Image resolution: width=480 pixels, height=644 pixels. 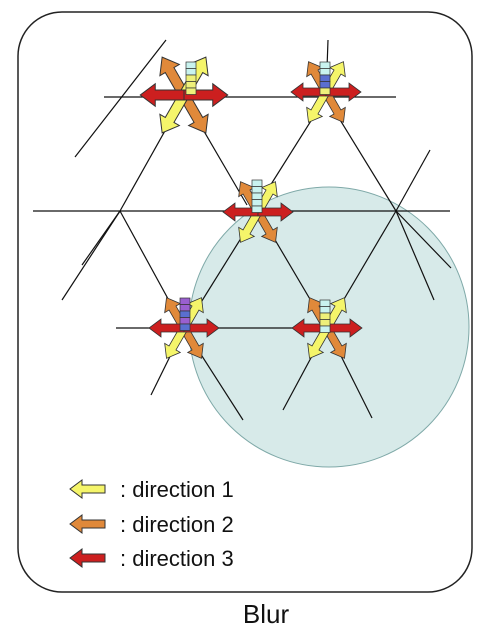 What do you see at coordinates (177, 524) in the screenshot?
I see `legend-label-direction-2: : direction 2` at bounding box center [177, 524].